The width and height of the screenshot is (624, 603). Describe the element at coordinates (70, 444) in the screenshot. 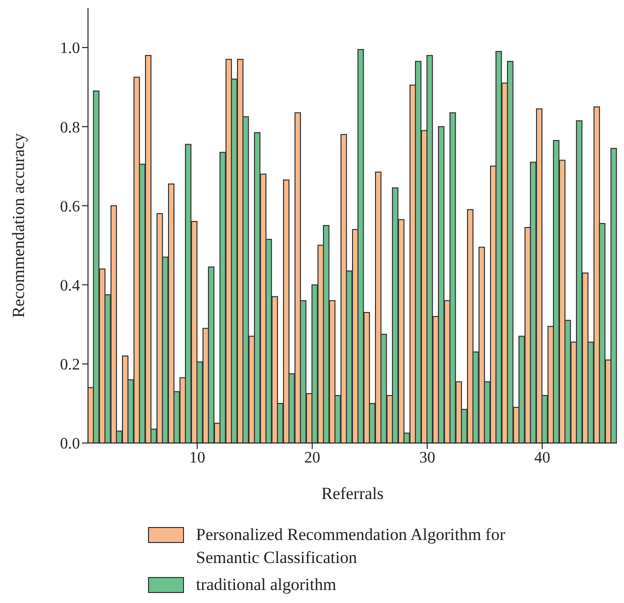

I see `y-tick-label: 0.0` at that location.